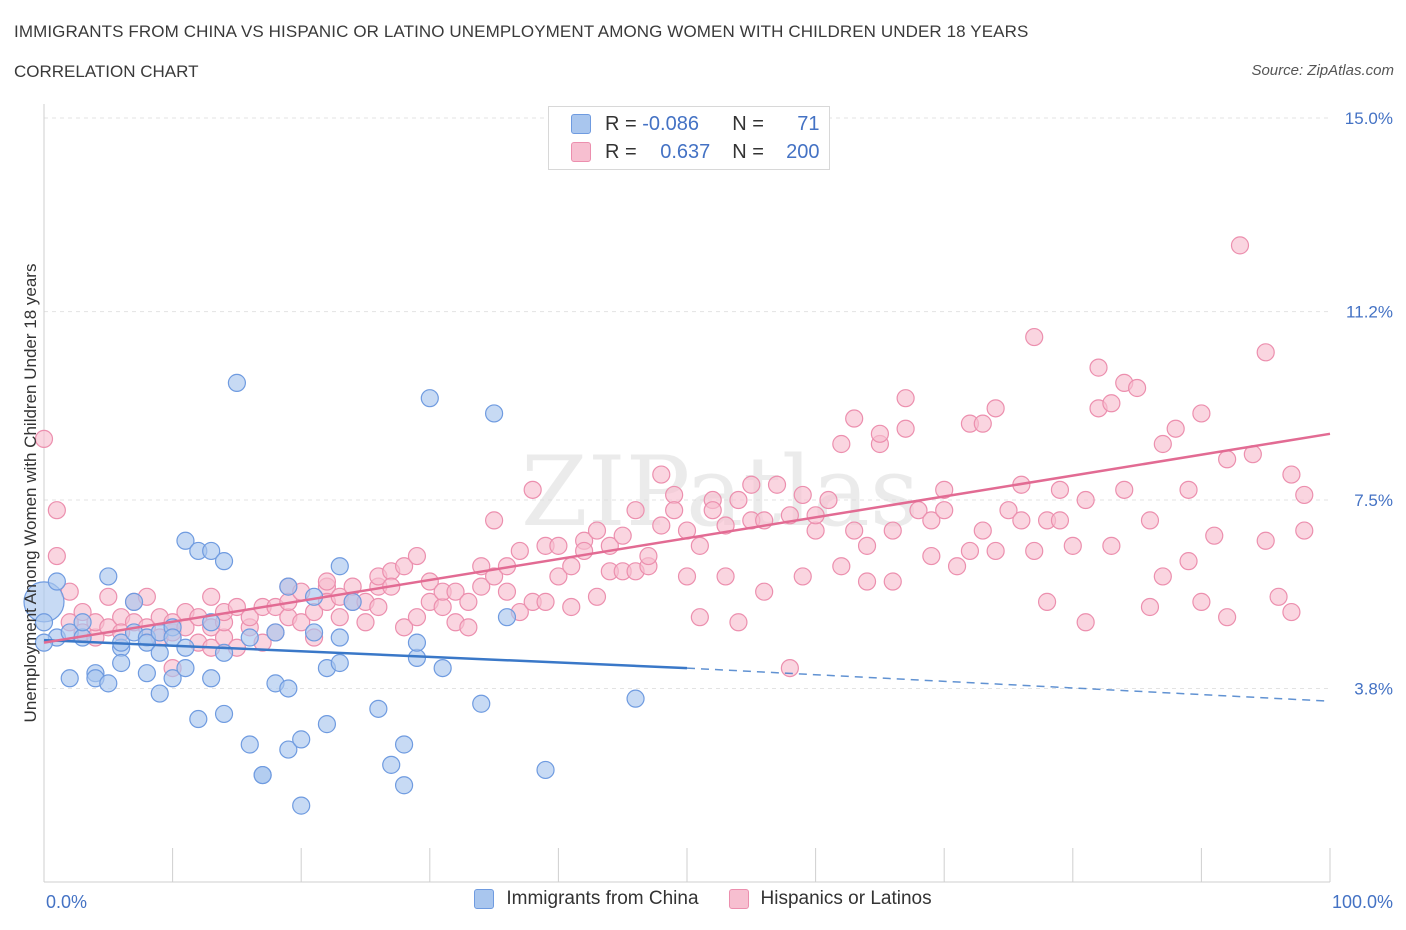 The width and height of the screenshot is (1406, 930). I want to click on x-tick-label: 100.0%, so click(1362, 902).